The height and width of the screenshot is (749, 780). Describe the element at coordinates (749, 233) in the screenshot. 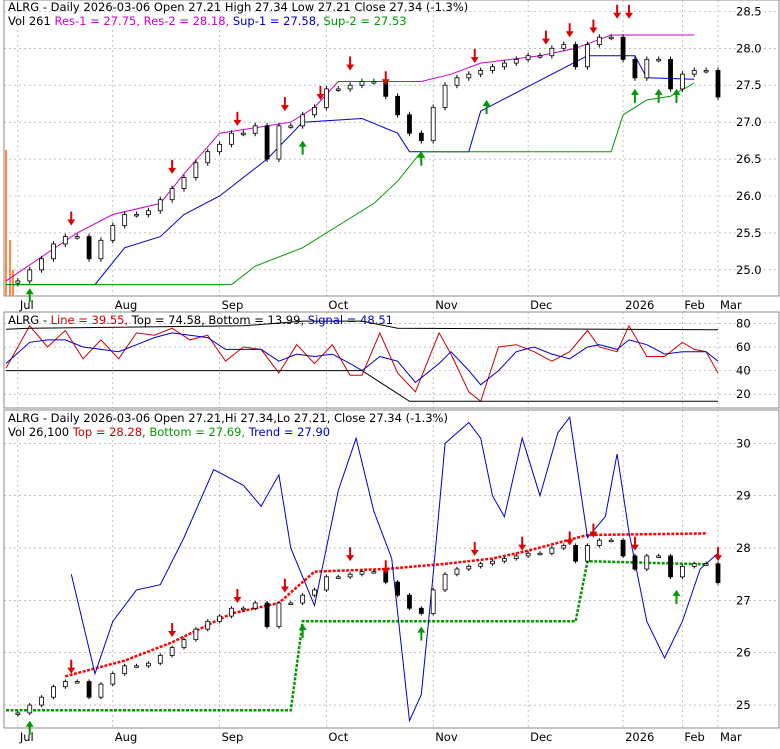

I see `y-tick-label: 25.5` at that location.